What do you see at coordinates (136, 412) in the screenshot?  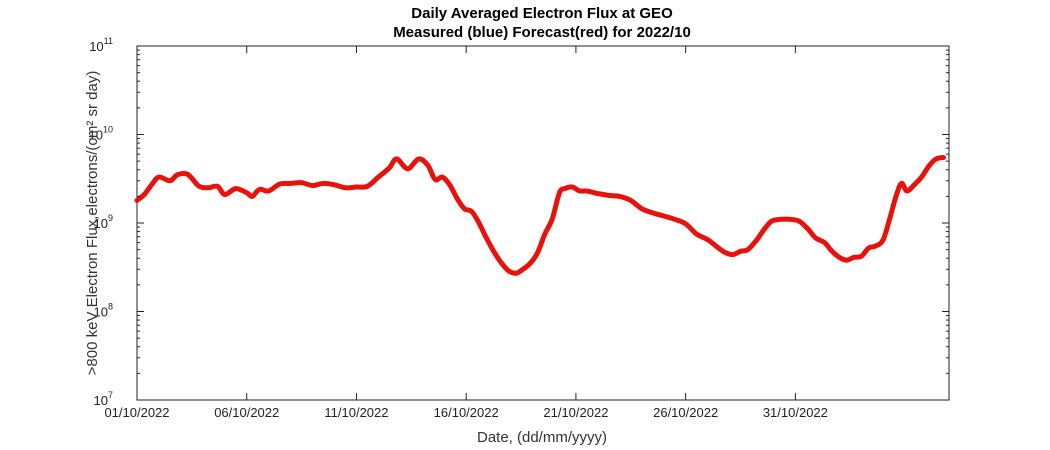 I see `x-tick-label: 01/10/2022` at bounding box center [136, 412].